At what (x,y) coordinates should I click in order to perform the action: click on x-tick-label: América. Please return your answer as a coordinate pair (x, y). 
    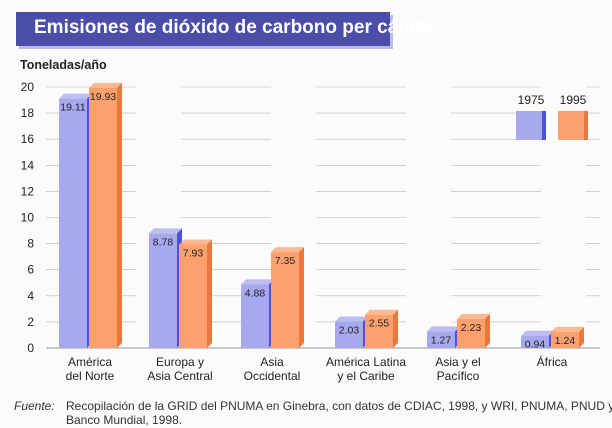
    Looking at the image, I should click on (90, 362).